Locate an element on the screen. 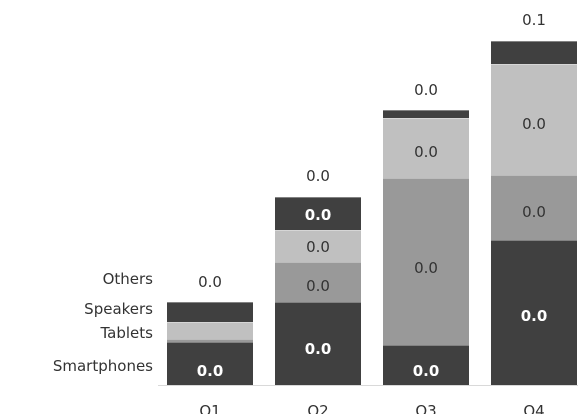 This screenshot has width=578, height=414. bar-segment-speakers-q4 is located at coordinates (534, 119).